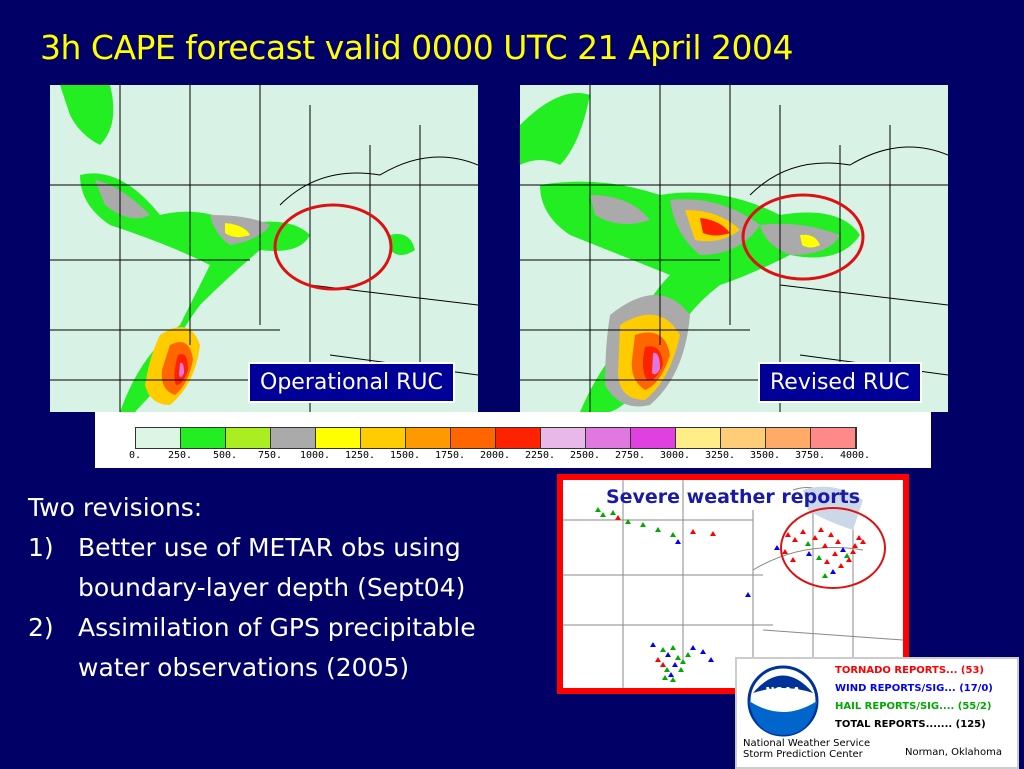 The width and height of the screenshot is (1024, 769). What do you see at coordinates (803, 754) in the screenshot?
I see `spc-label: Storm Prediction Center` at bounding box center [803, 754].